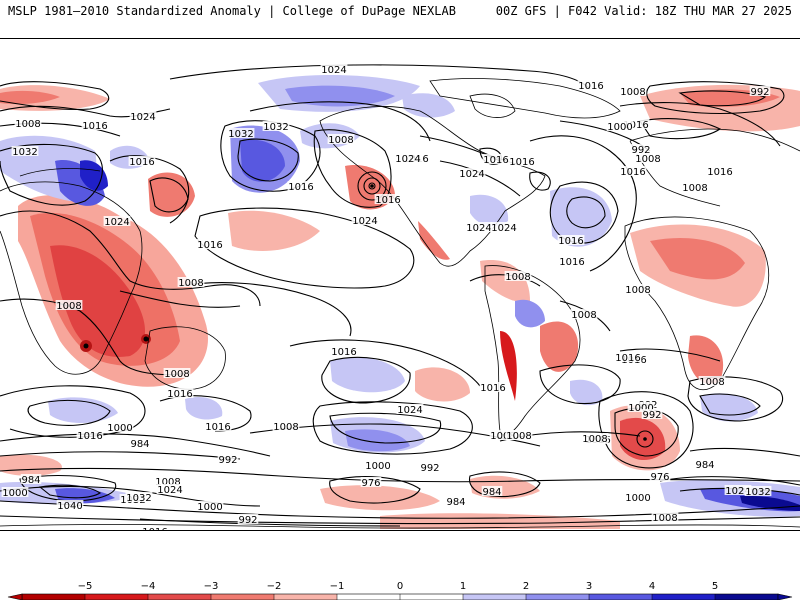  Describe the element at coordinates (652, 586) in the screenshot. I see `colorbar-tick-label: 4` at that location.